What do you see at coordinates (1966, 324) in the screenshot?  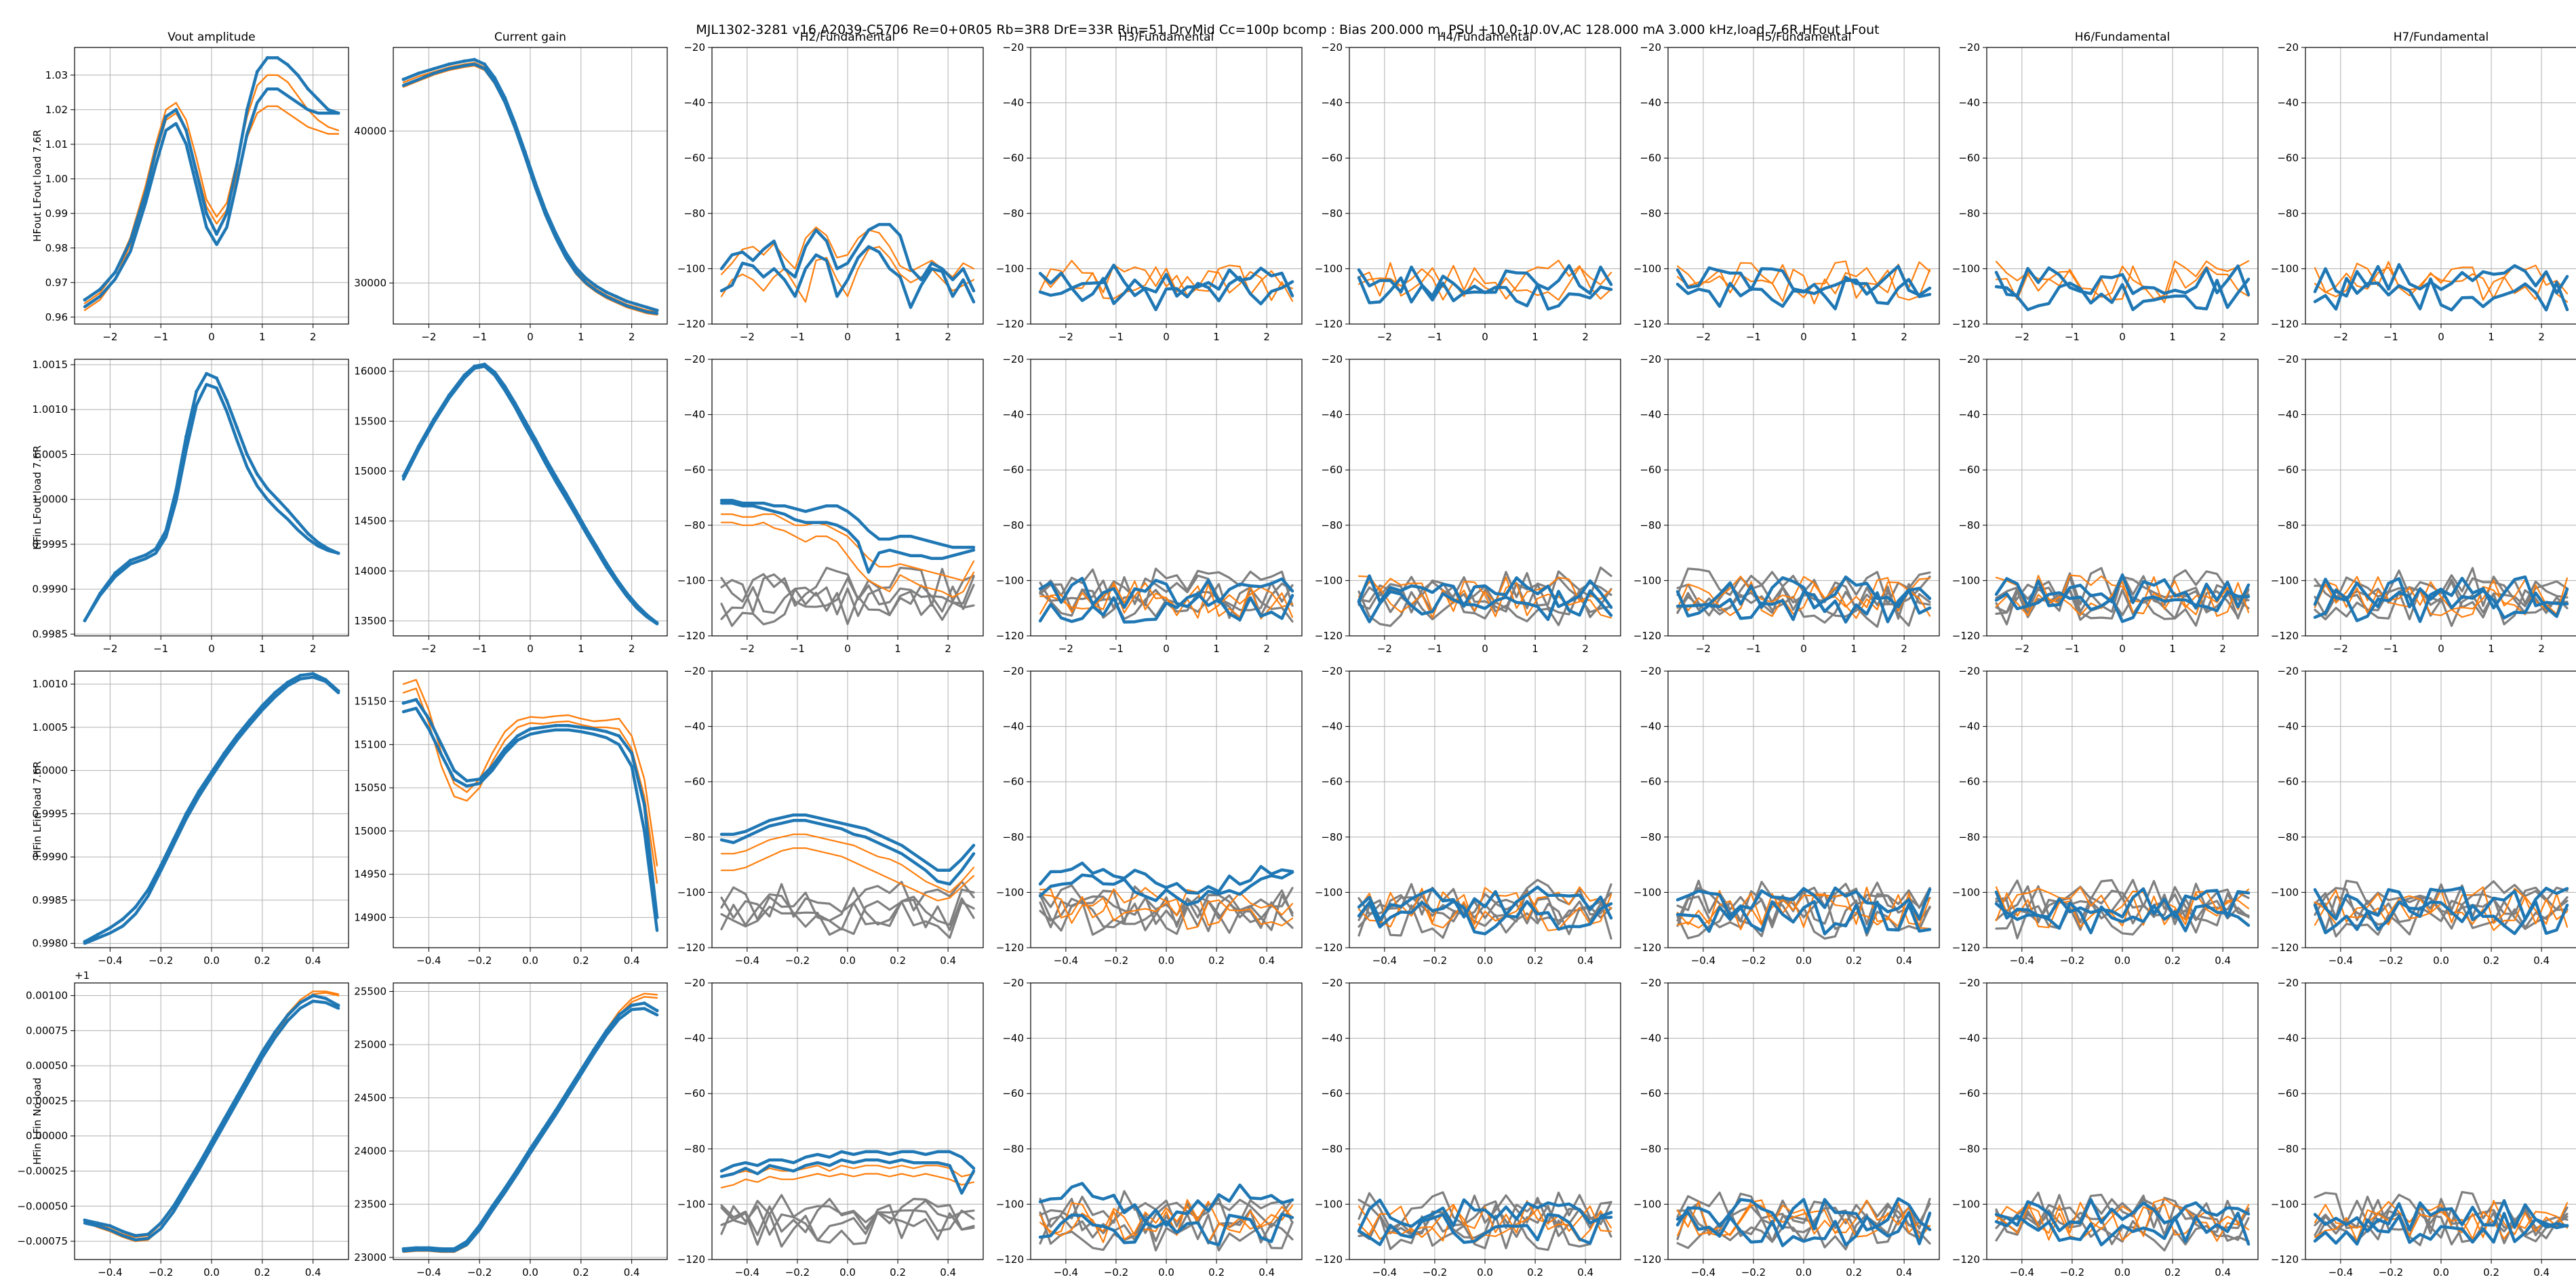 I see `y-tick-label: −120` at bounding box center [1966, 324].